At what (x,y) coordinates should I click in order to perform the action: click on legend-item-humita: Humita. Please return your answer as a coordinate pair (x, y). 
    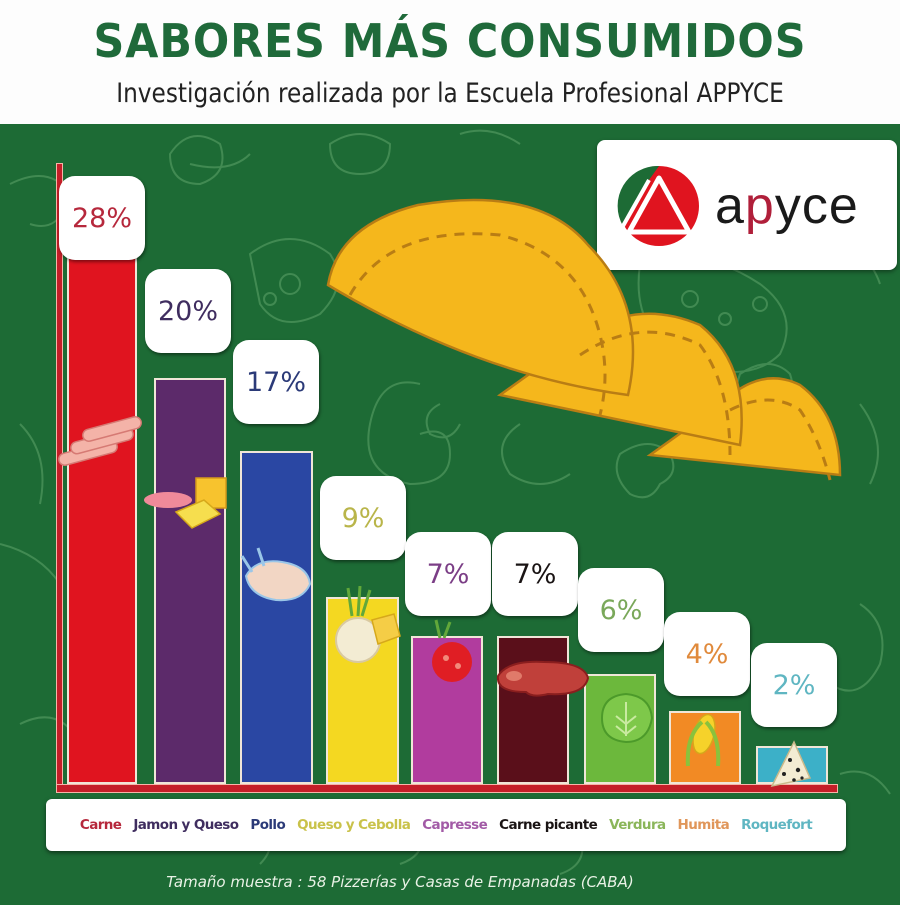
    Looking at the image, I should click on (703, 825).